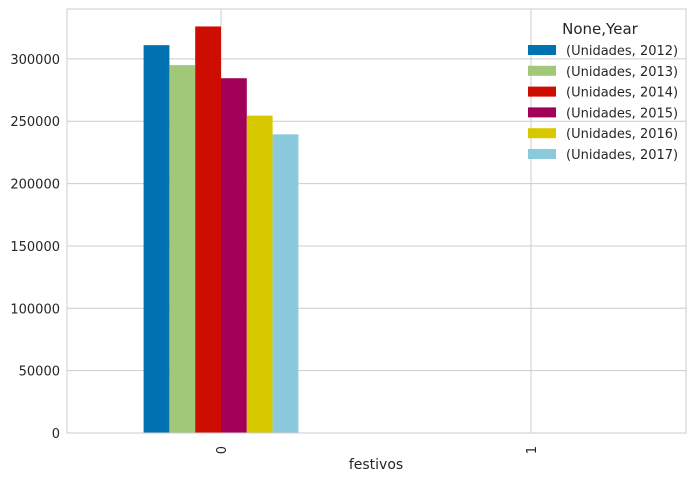  I want to click on legend-label: (Unidades, 2014), so click(622, 93).